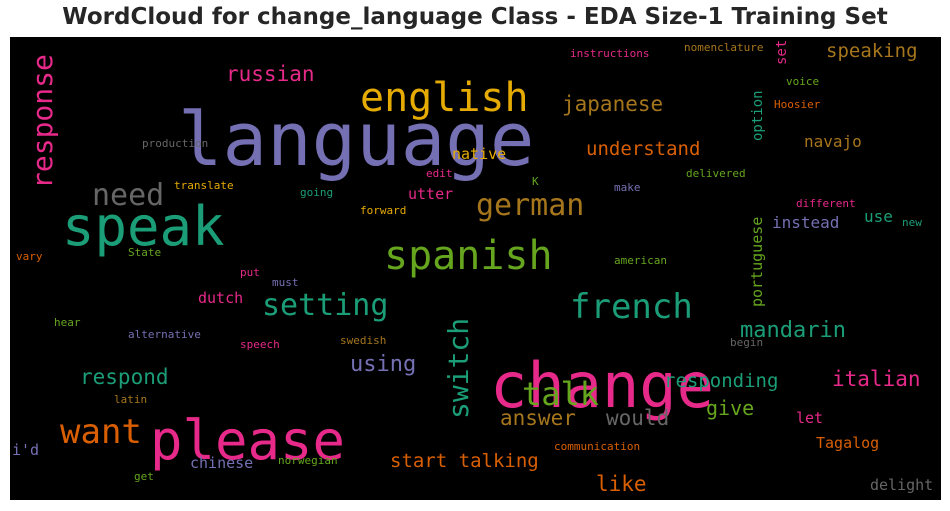 Image resolution: width=950 pixels, height=511 pixels. Describe the element at coordinates (721, 381) in the screenshot. I see `word-responding: responding` at that location.